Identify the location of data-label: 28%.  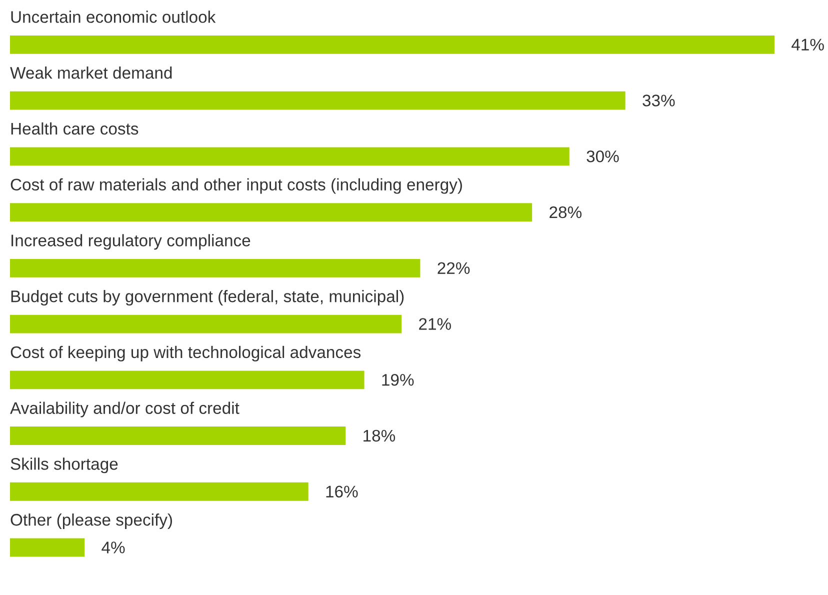
(566, 212).